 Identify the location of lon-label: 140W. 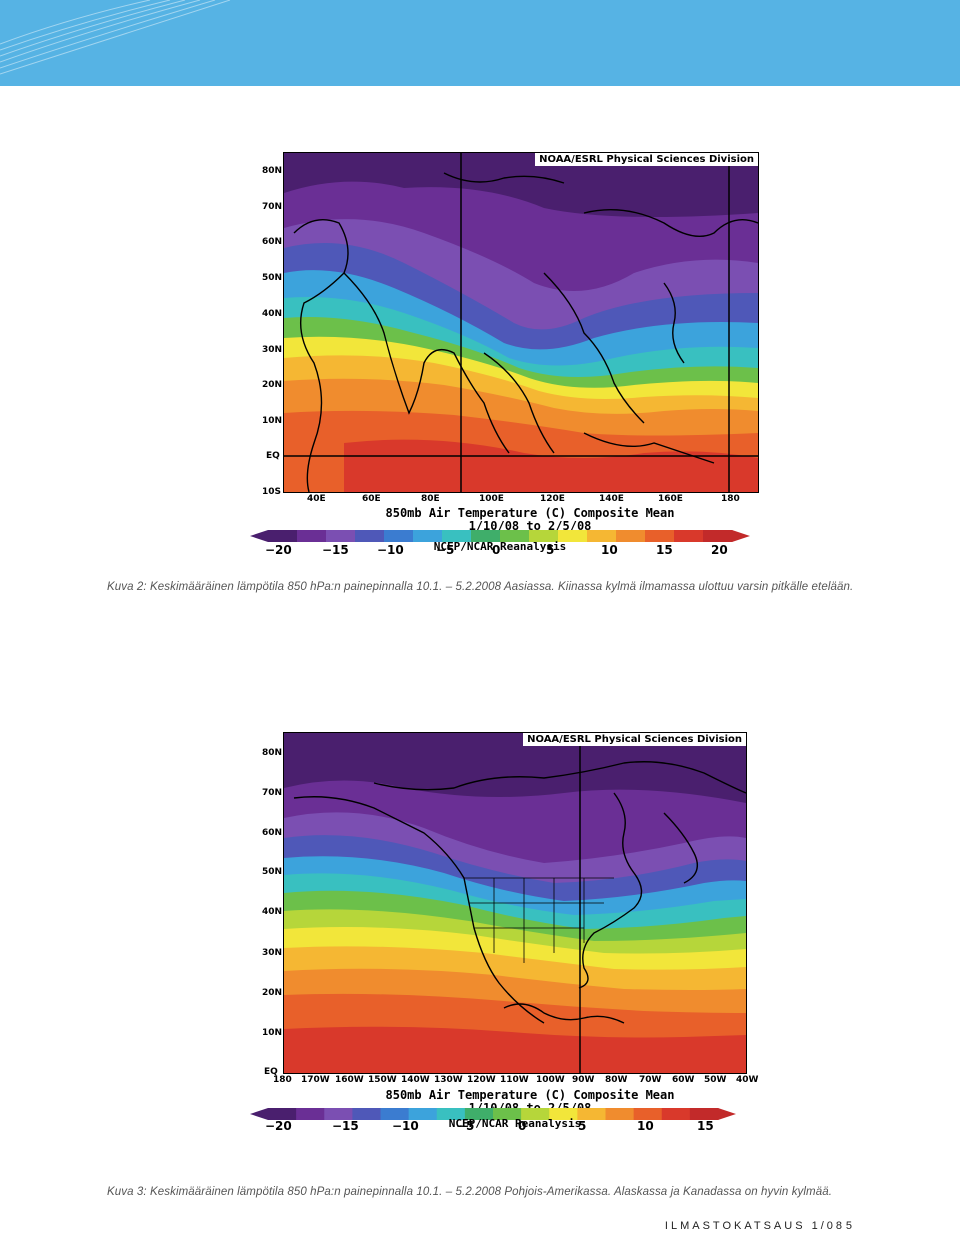
(415, 1080).